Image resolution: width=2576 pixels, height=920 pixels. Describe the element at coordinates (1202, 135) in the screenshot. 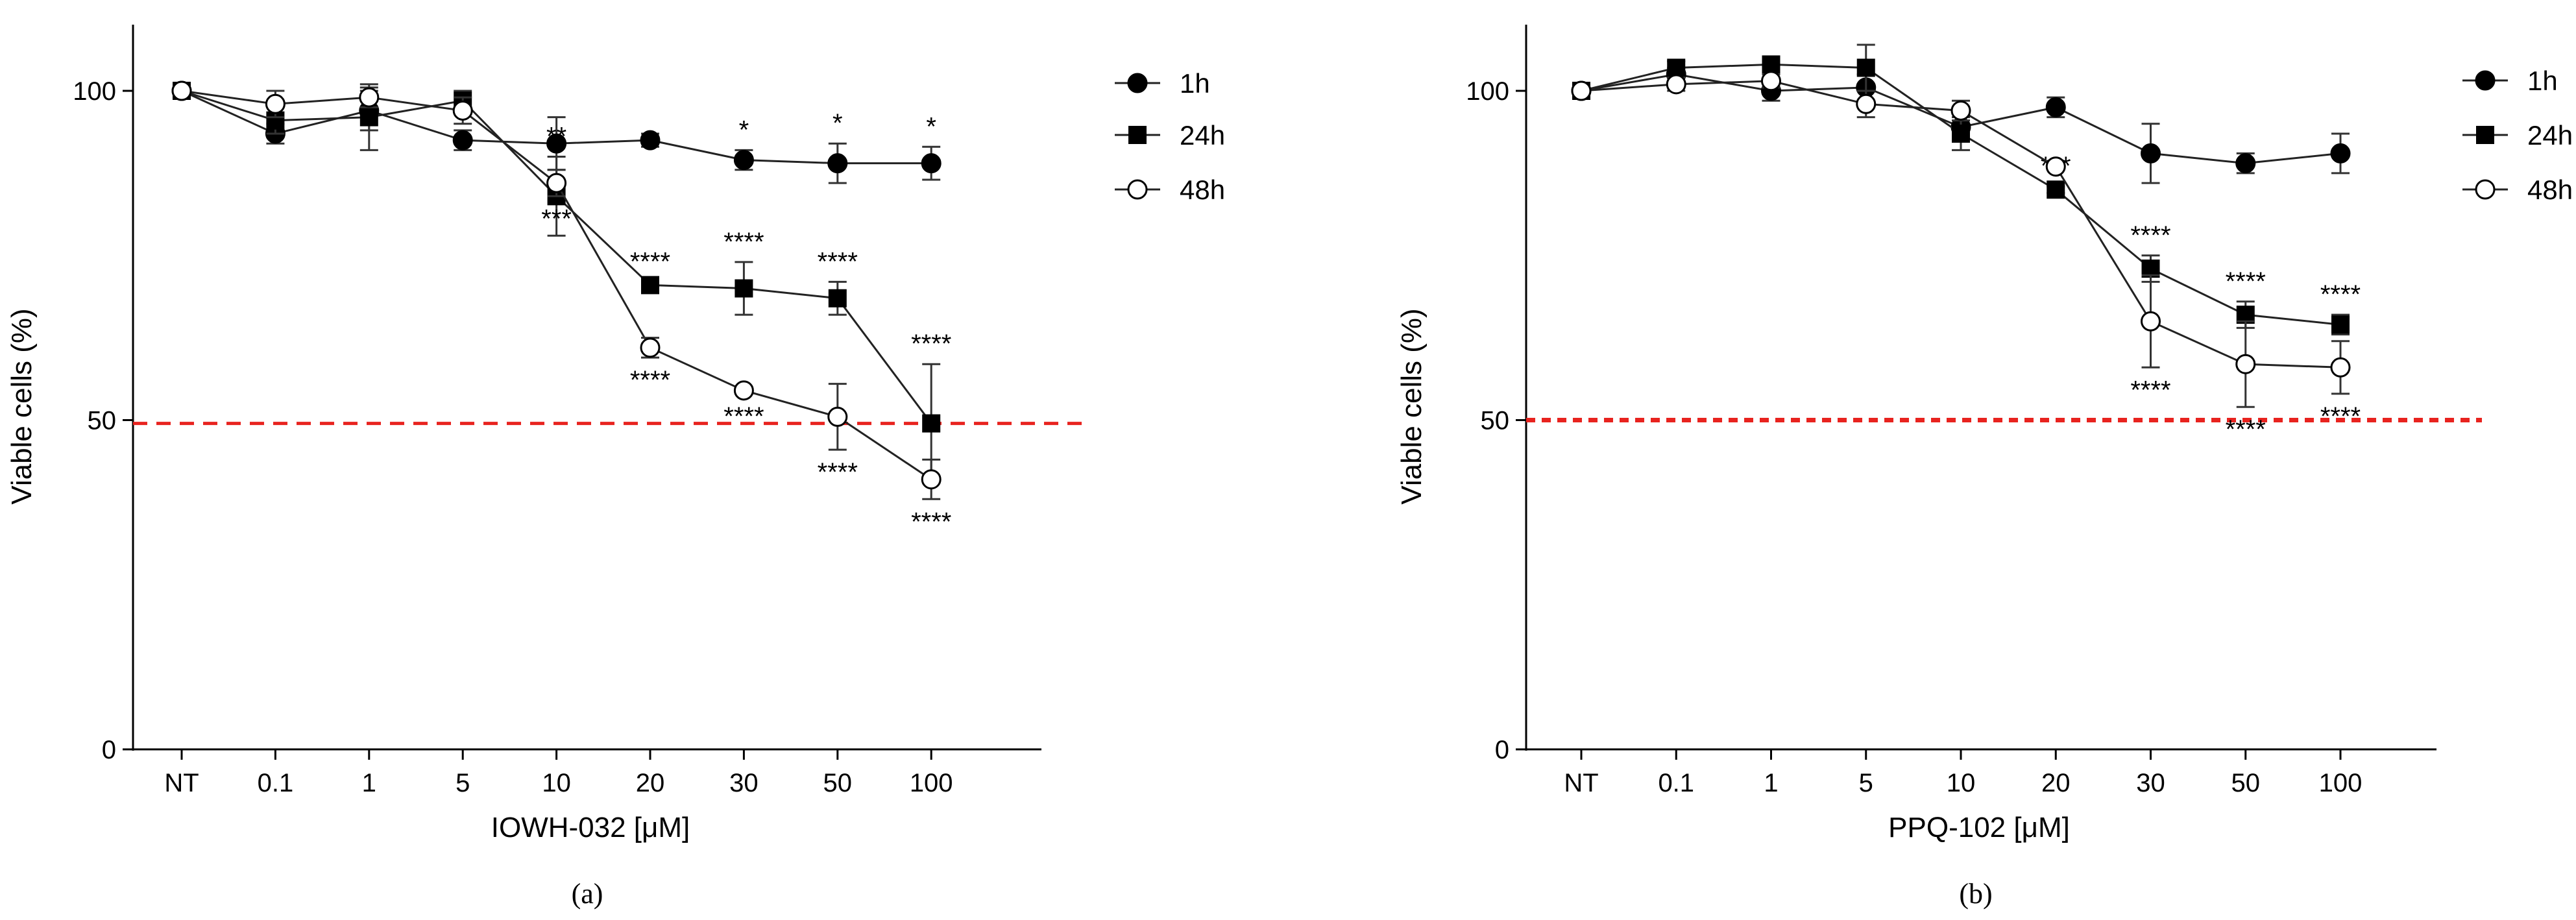

I see `legend-label-24h: 24h` at that location.